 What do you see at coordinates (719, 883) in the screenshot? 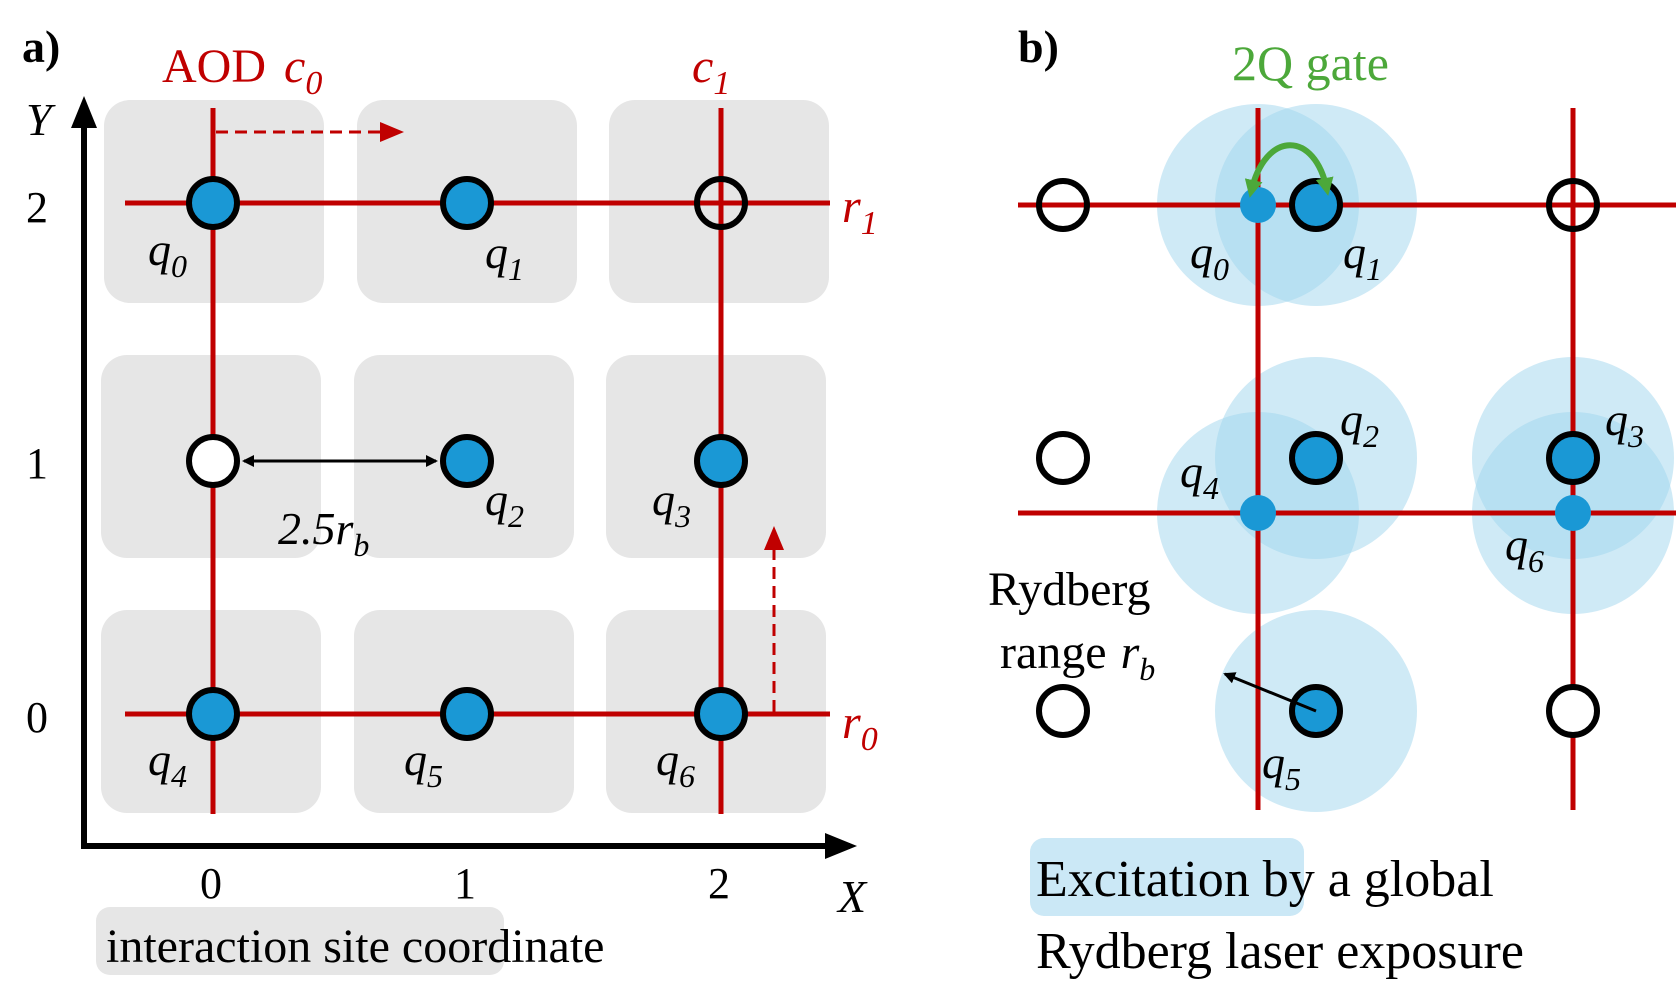
I see `x-tick-2: 2` at bounding box center [719, 883].